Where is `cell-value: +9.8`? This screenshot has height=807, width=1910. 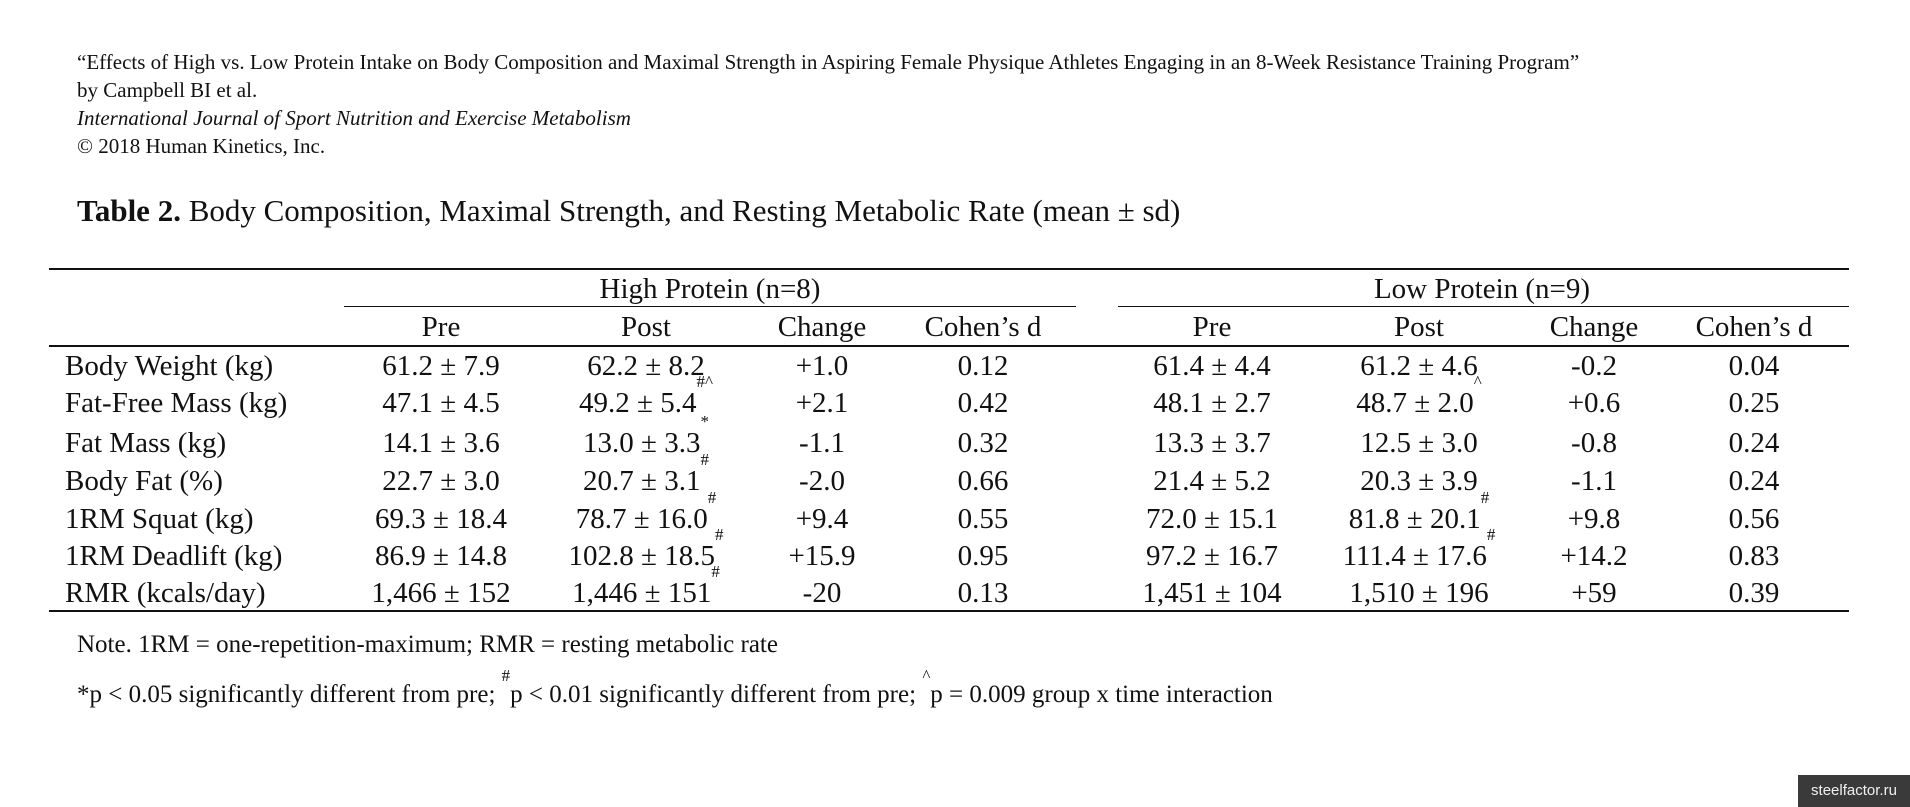
cell-value: +9.8 is located at coordinates (1594, 519).